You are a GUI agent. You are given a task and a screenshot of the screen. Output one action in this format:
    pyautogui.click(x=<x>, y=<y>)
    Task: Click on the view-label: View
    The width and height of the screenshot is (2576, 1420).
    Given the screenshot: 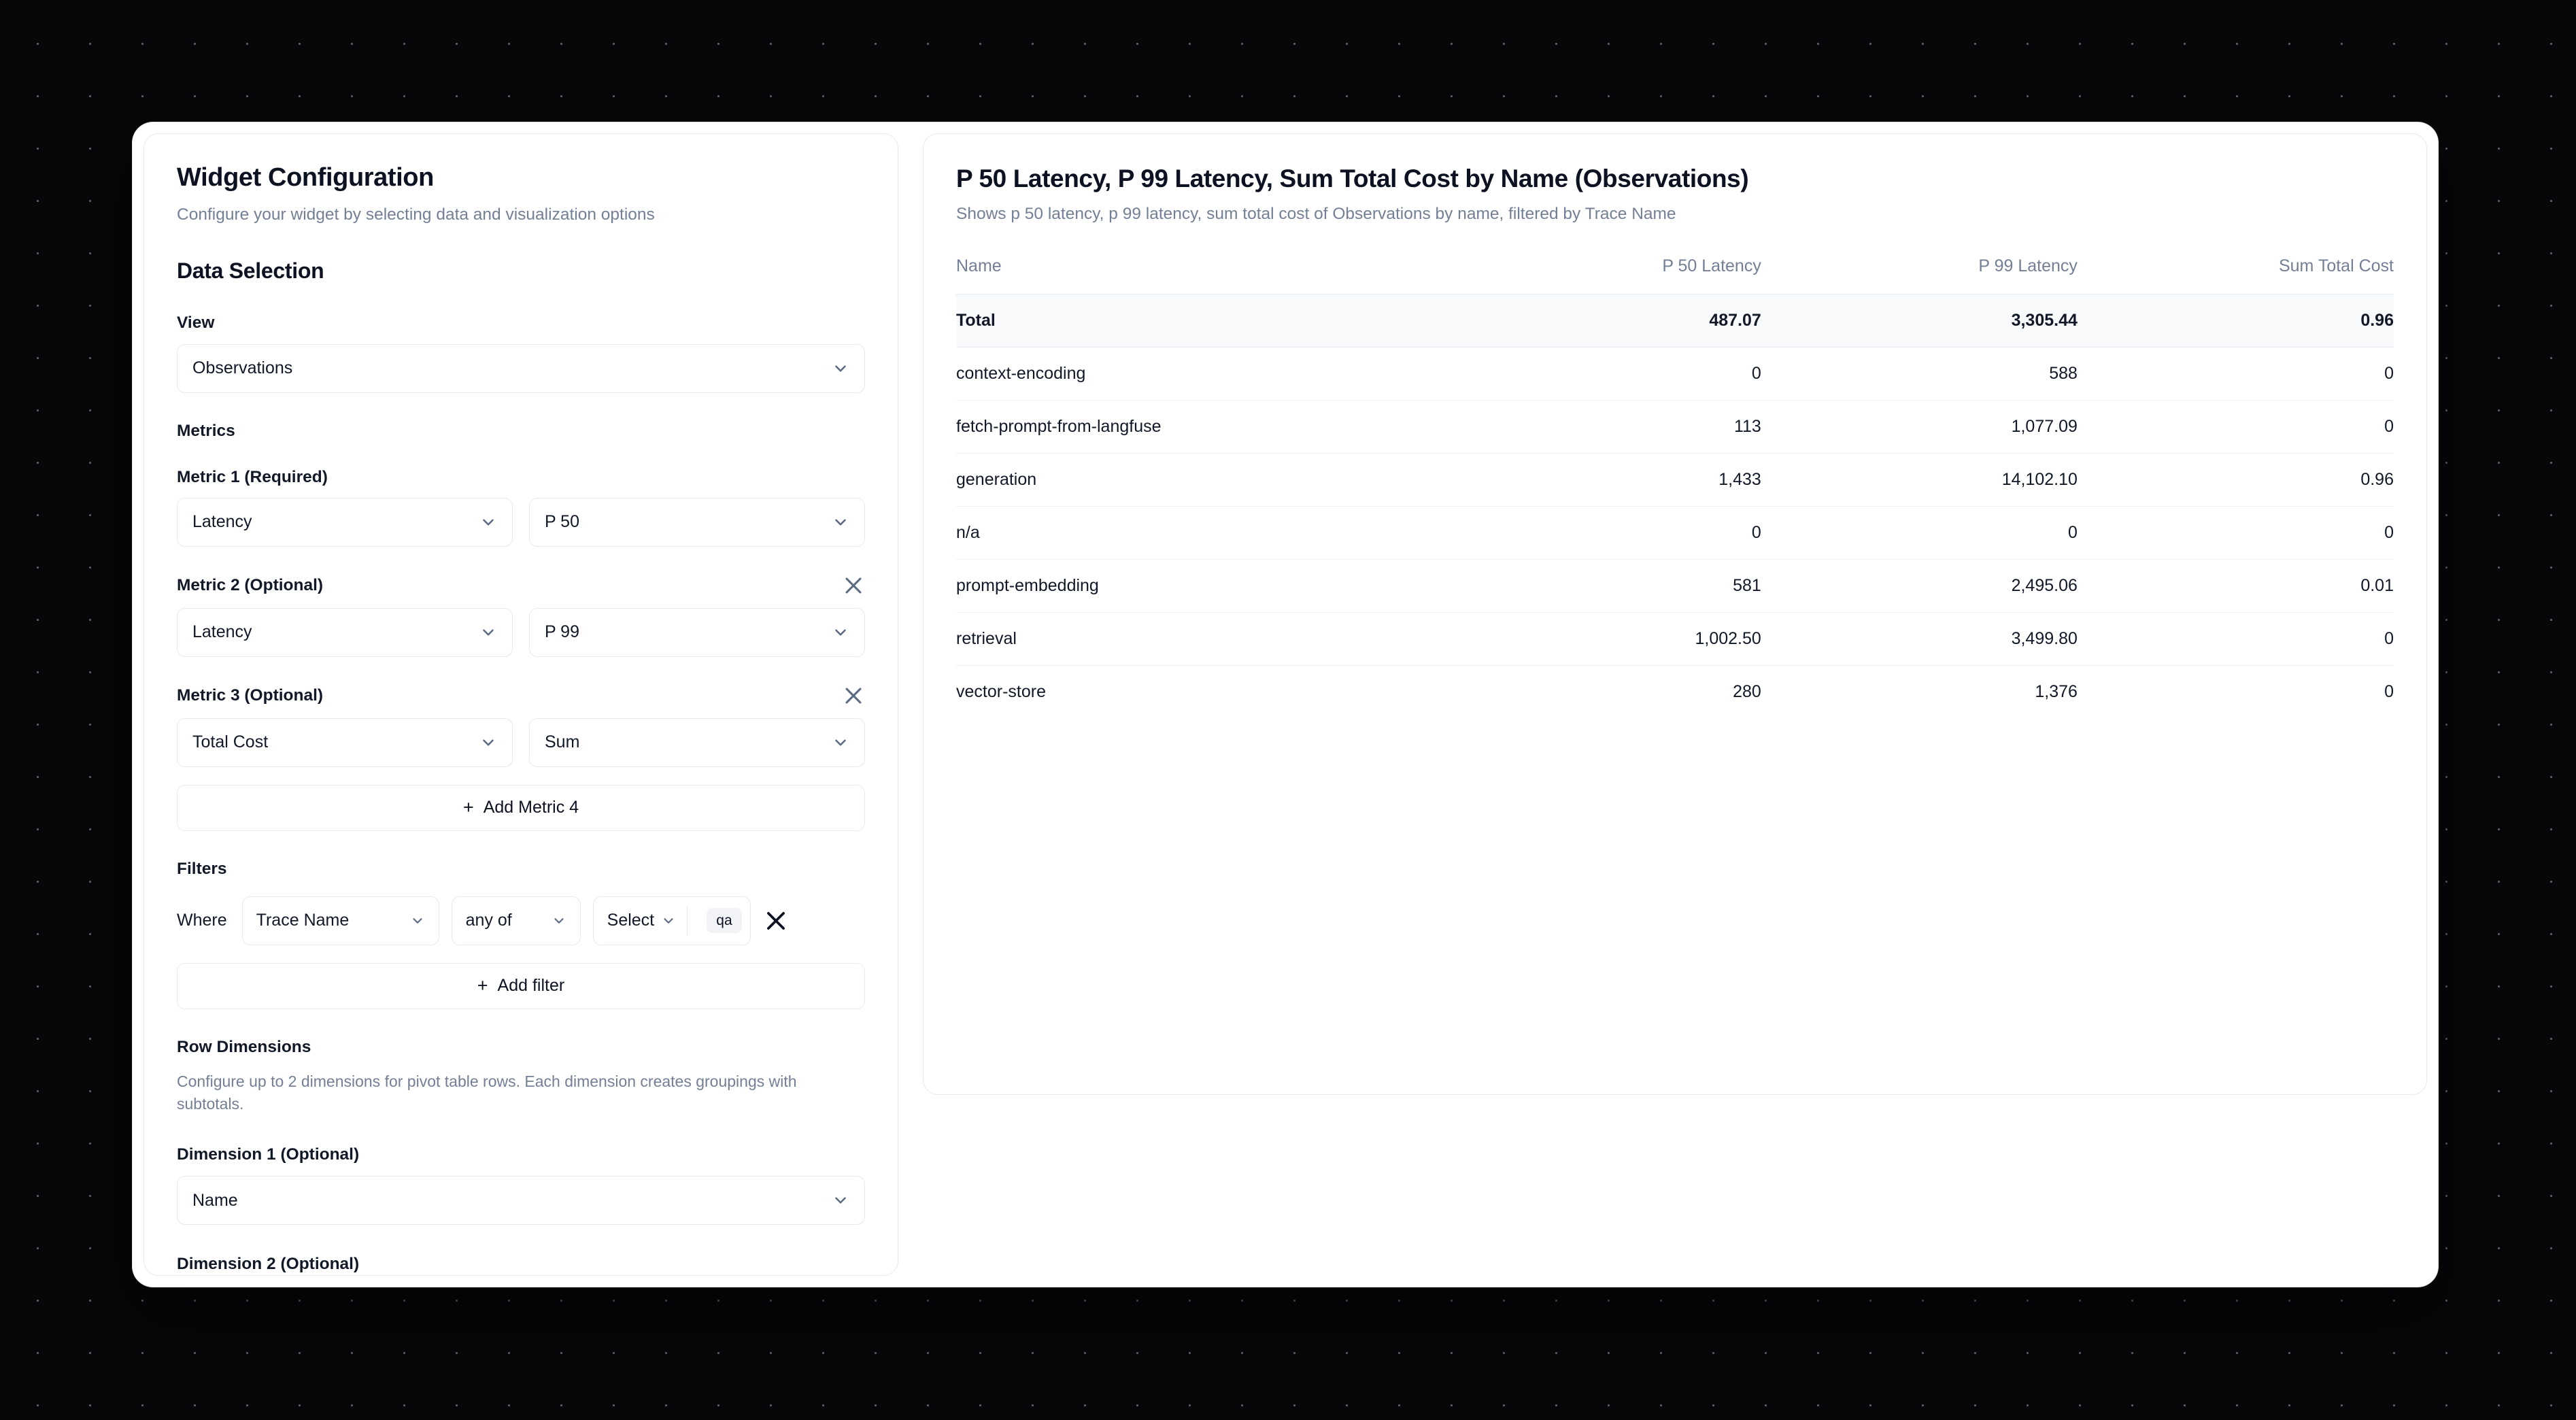 What is the action you would take?
    pyautogui.click(x=196, y=322)
    